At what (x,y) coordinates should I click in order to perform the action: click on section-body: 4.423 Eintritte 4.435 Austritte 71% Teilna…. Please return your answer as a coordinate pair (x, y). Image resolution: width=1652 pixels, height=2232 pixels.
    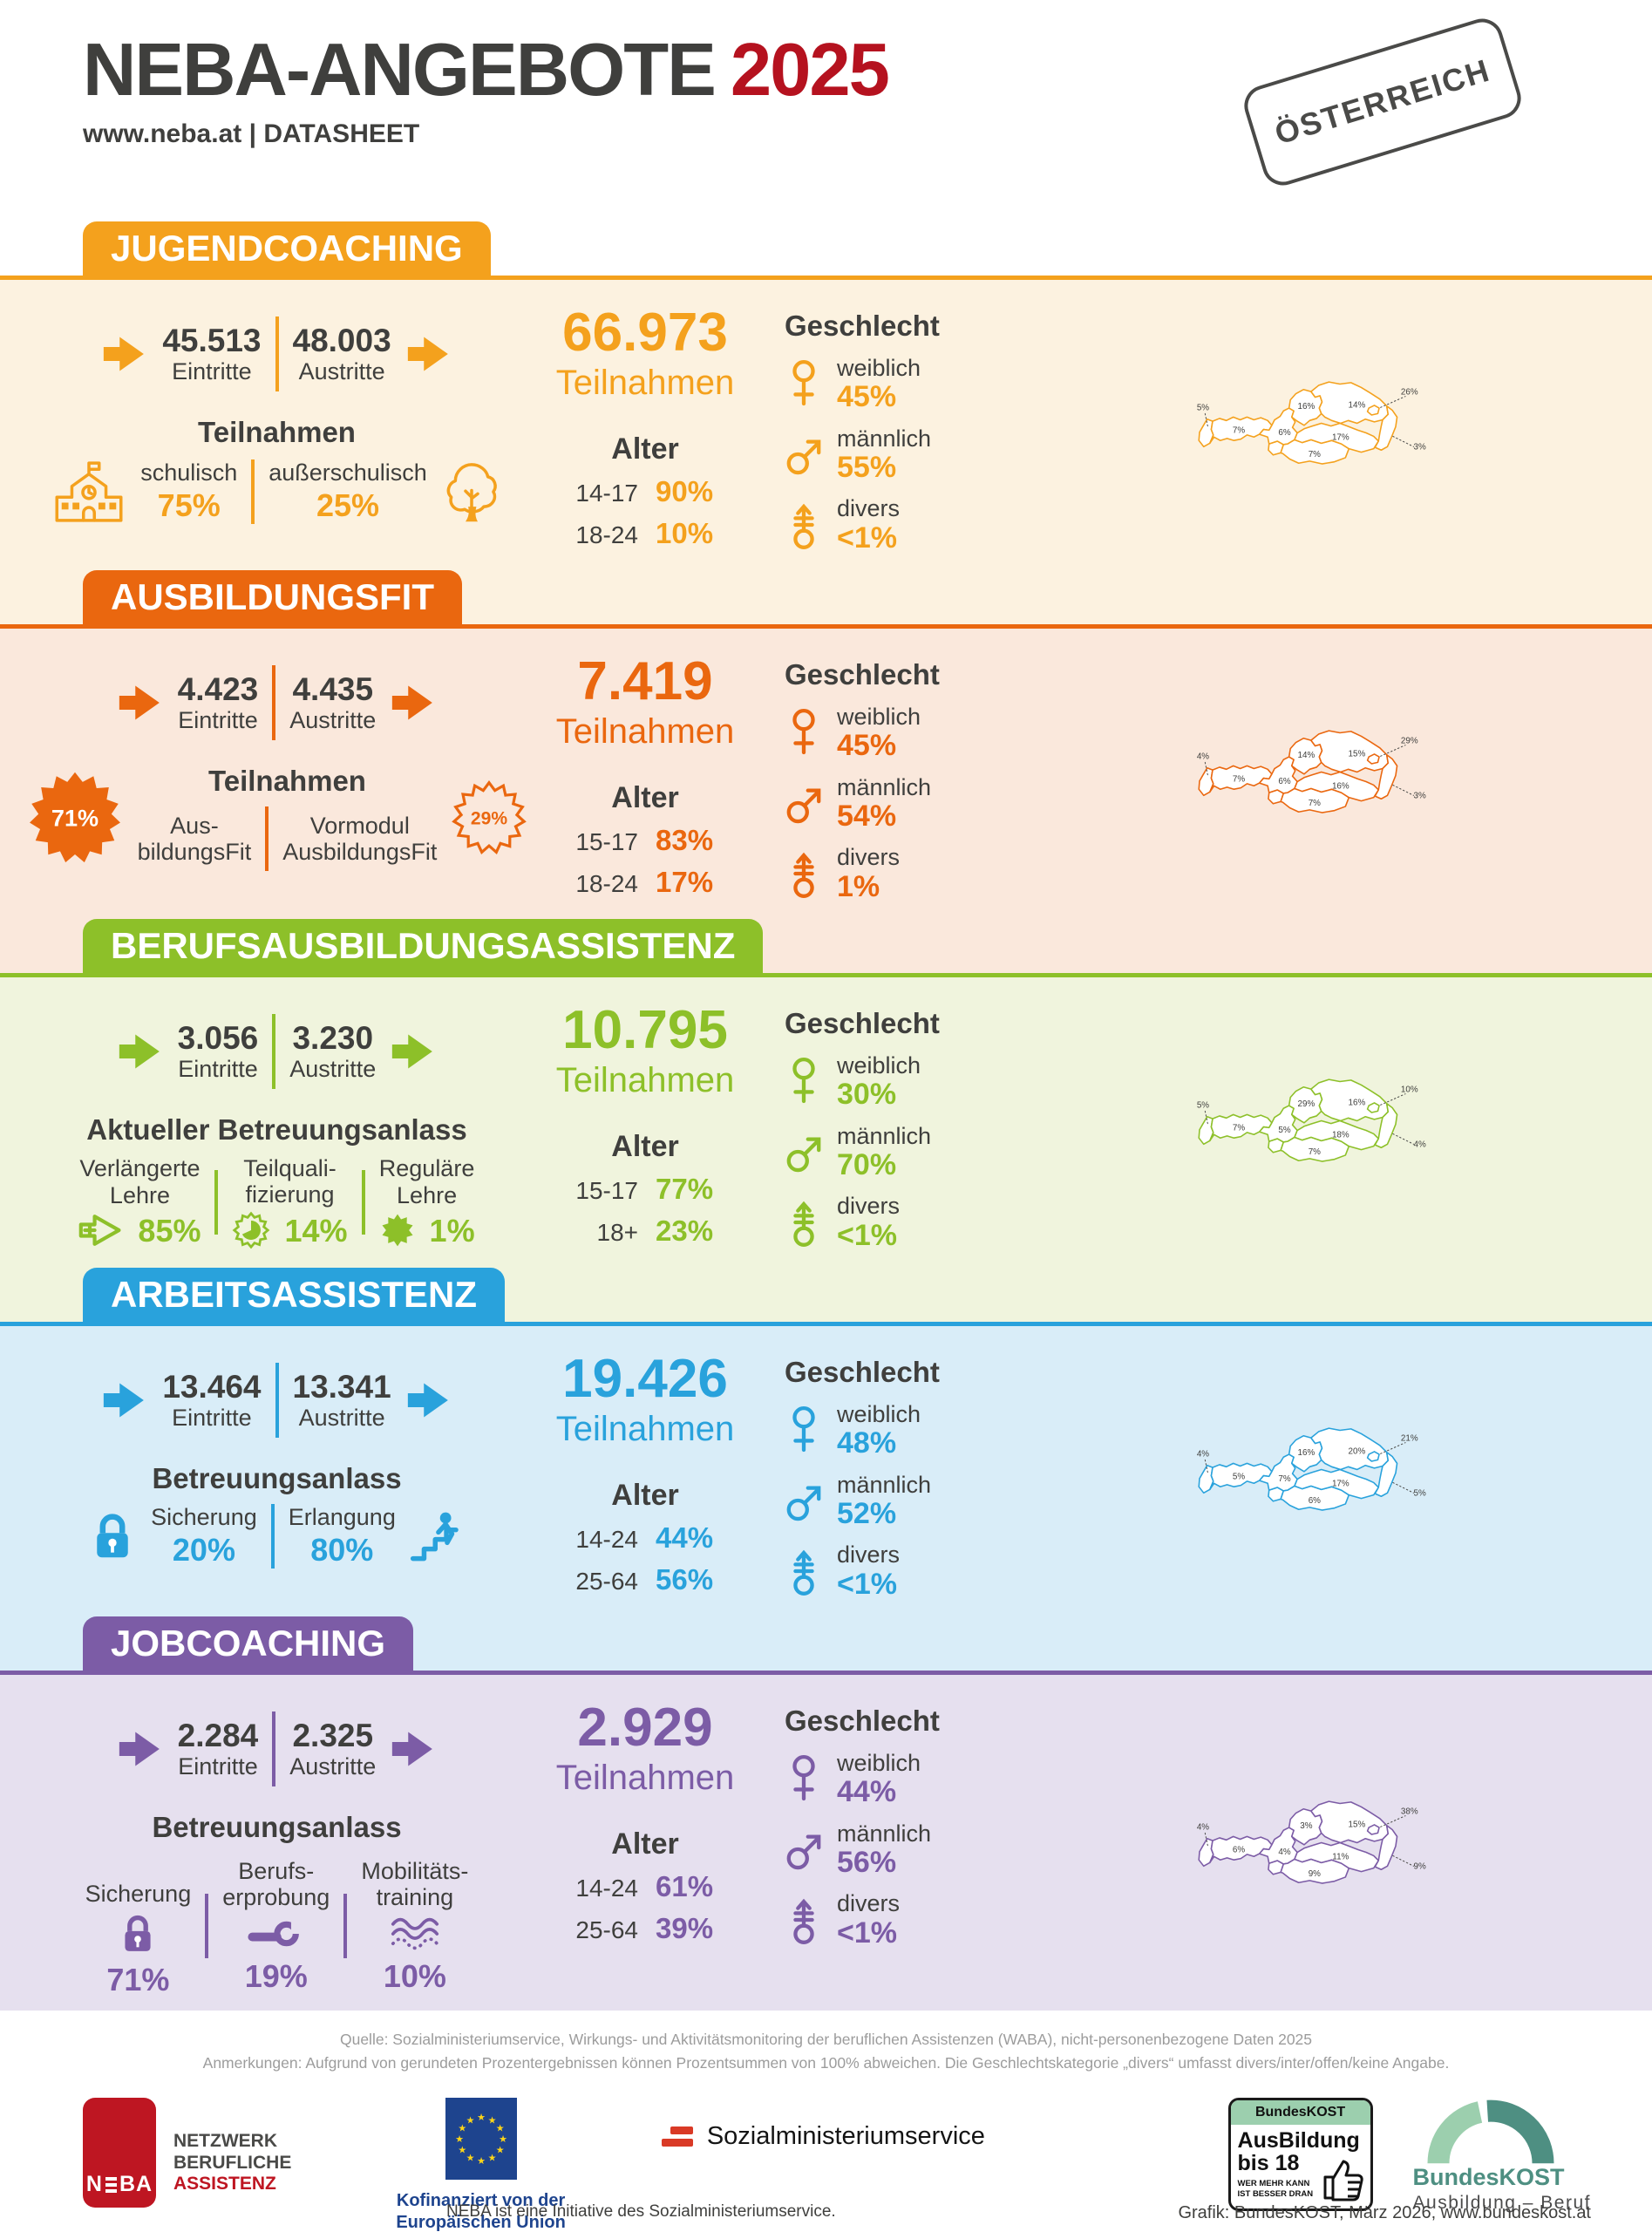
    Looking at the image, I should click on (826, 772).